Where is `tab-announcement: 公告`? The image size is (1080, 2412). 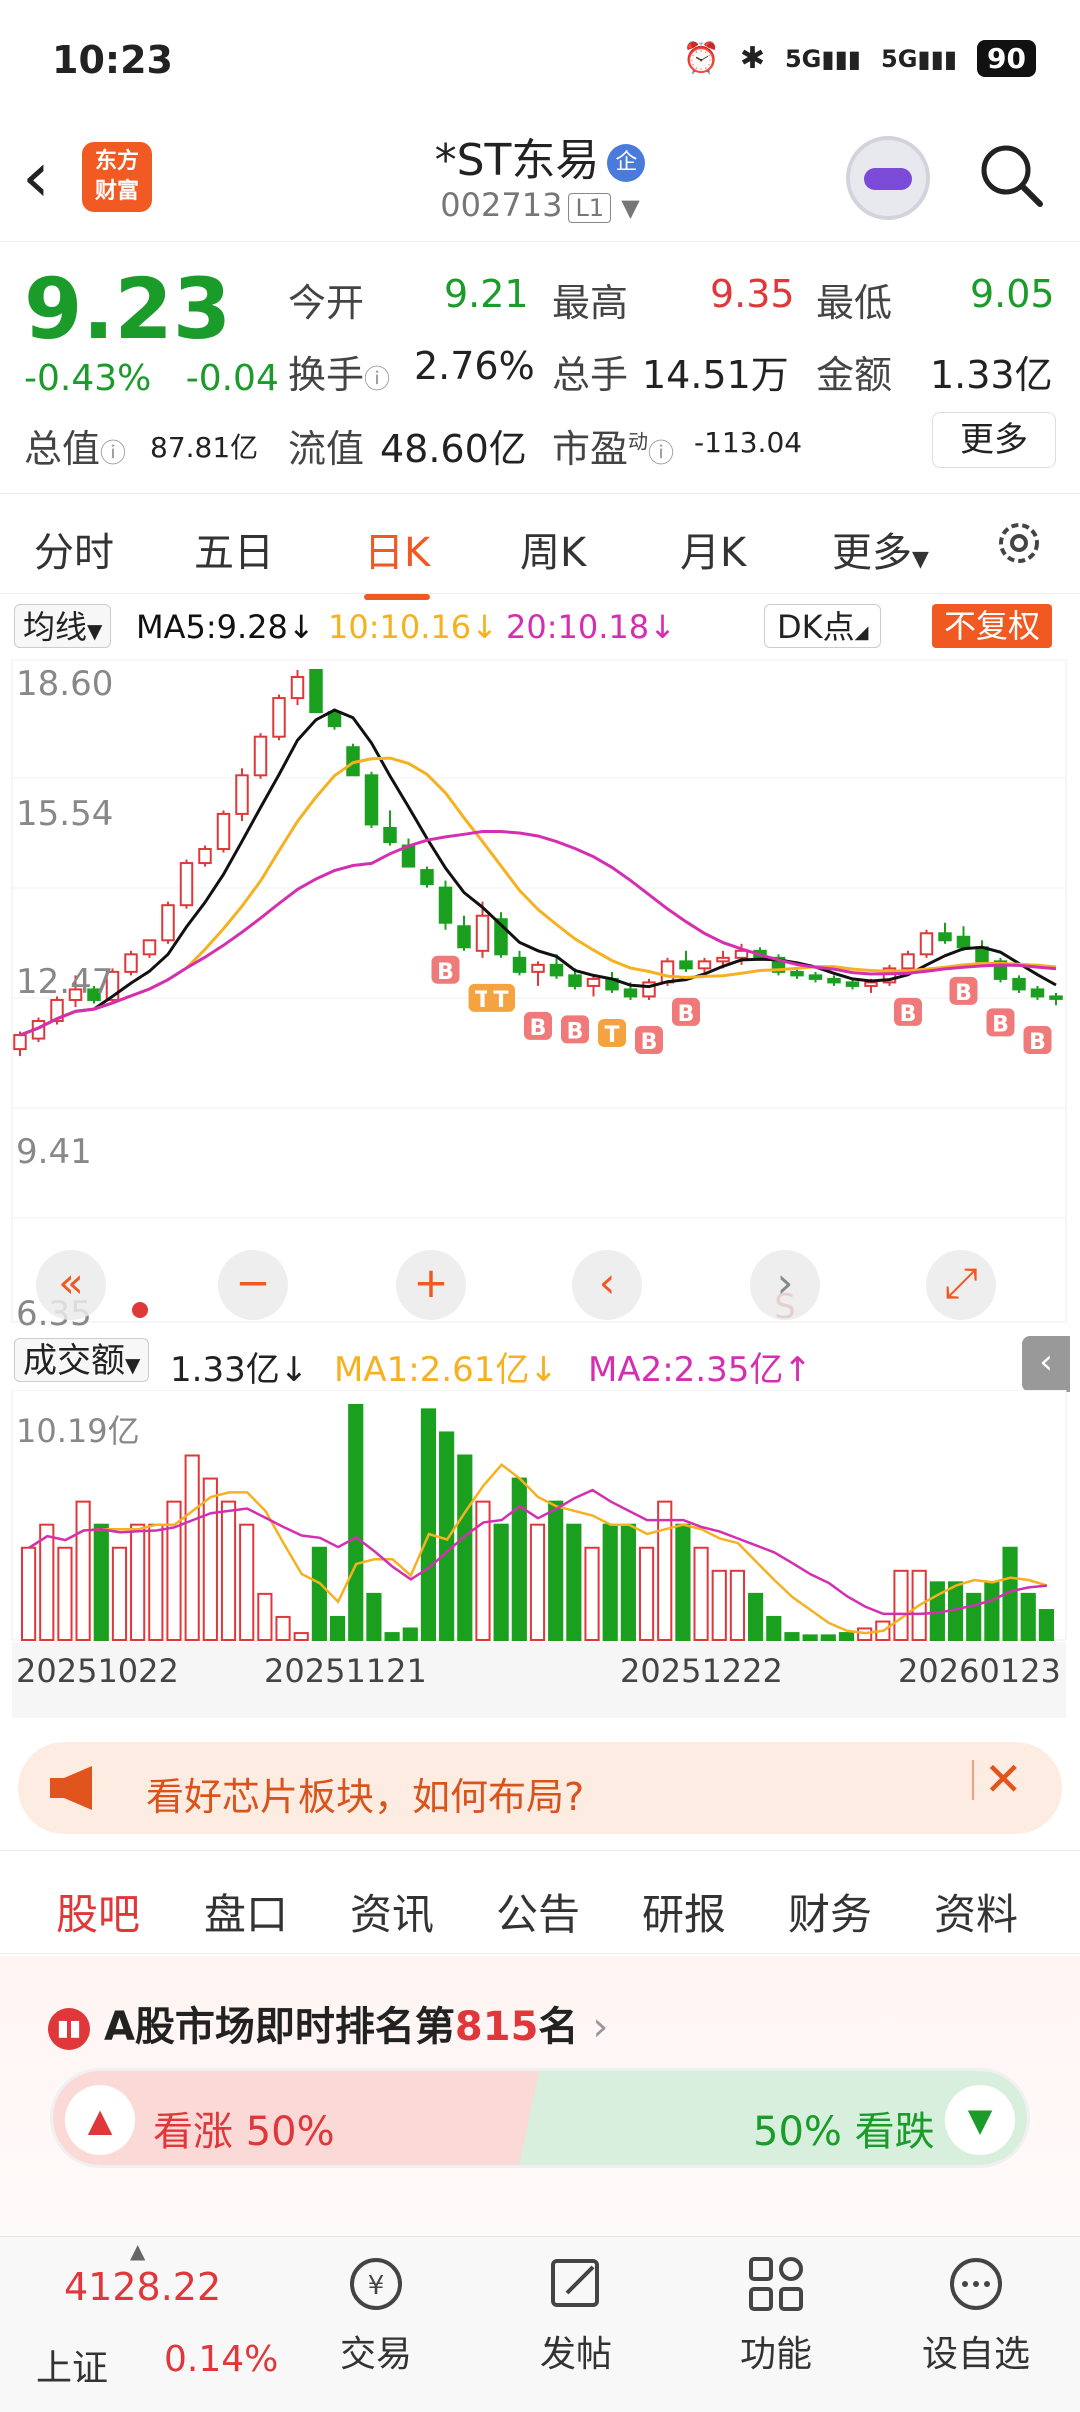 tab-announcement: 公告 is located at coordinates (538, 1914).